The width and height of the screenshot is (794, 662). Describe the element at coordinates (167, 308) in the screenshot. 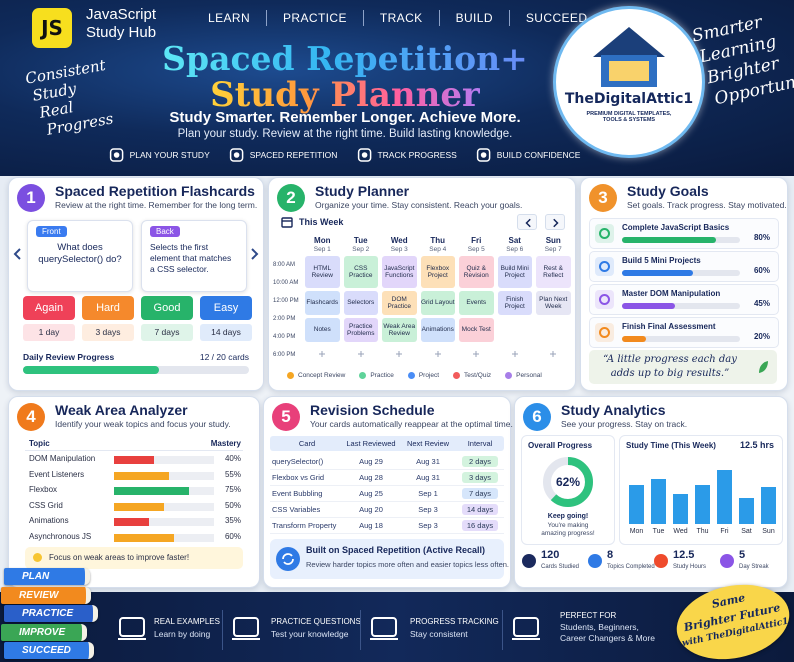

I see `rating-button: Good` at that location.